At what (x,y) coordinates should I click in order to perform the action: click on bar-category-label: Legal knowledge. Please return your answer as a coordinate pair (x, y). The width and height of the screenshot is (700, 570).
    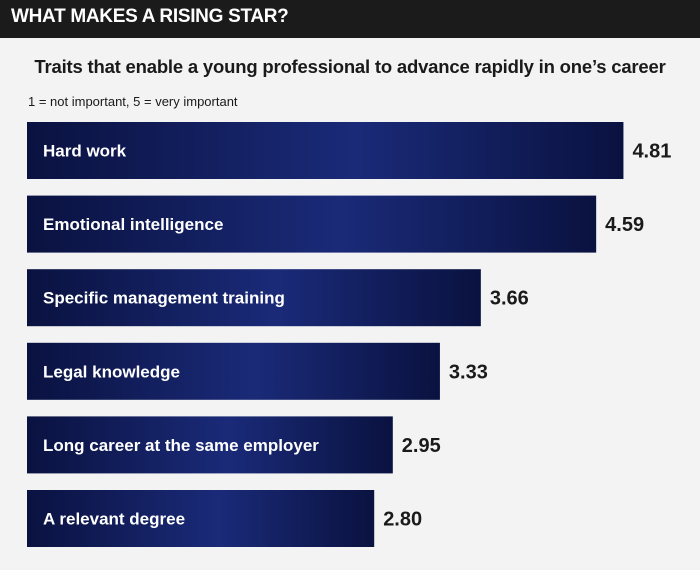
    Looking at the image, I should click on (111, 371).